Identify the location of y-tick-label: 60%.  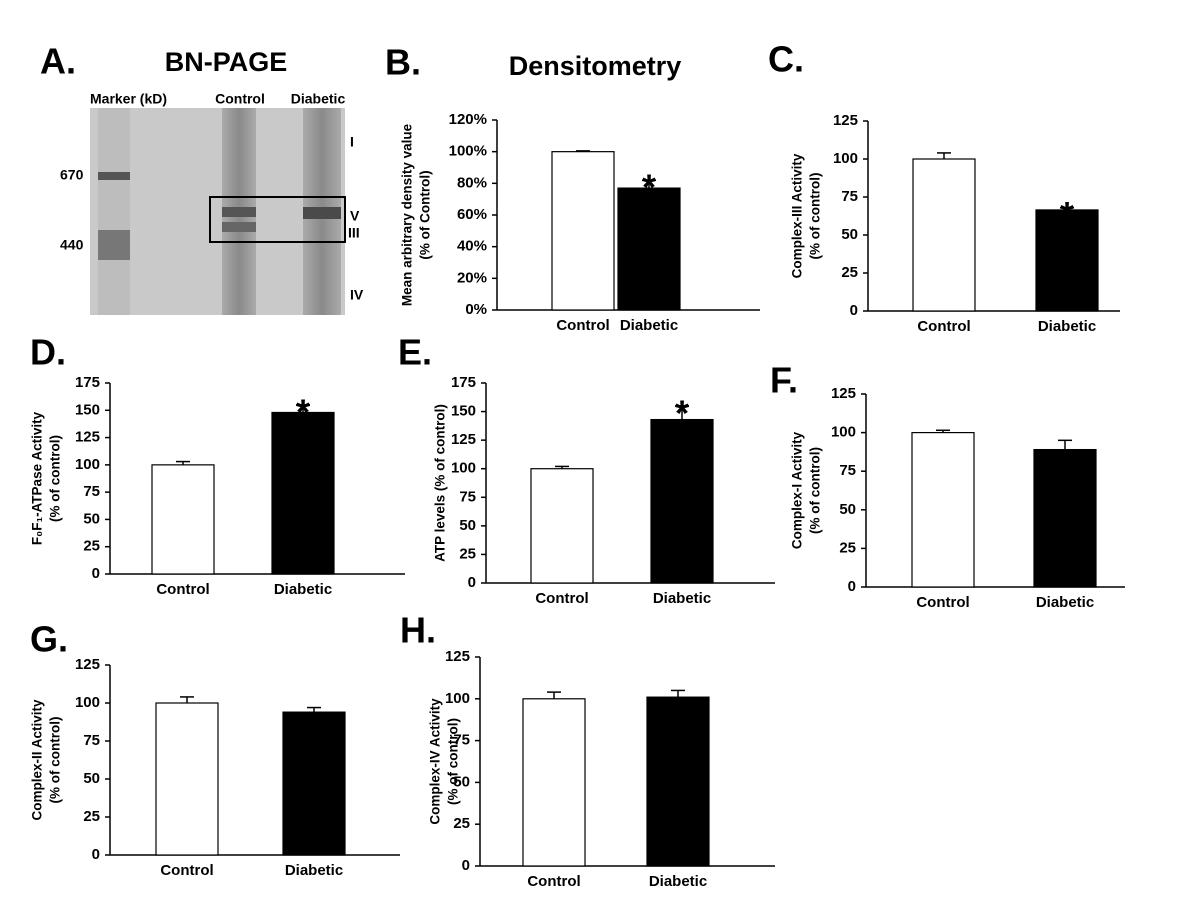
(472, 214).